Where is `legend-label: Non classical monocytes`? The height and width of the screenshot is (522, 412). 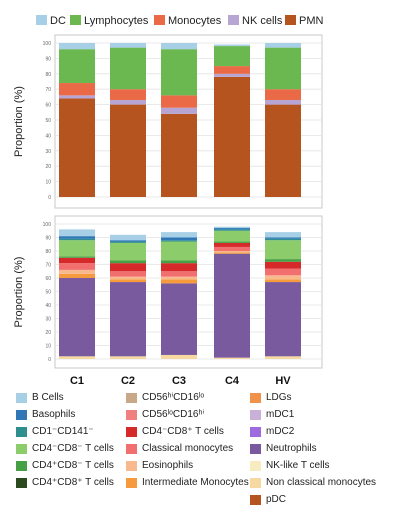
legend-label: Non classical monocytes is located at coordinates (321, 482).